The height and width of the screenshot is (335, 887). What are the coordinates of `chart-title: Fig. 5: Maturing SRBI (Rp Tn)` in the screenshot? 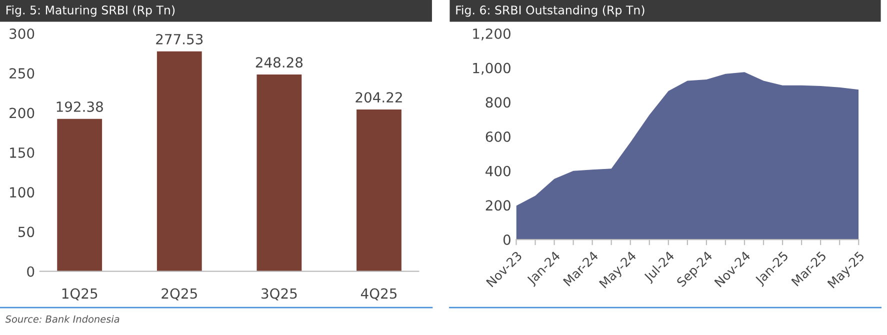 It's located at (90, 11).